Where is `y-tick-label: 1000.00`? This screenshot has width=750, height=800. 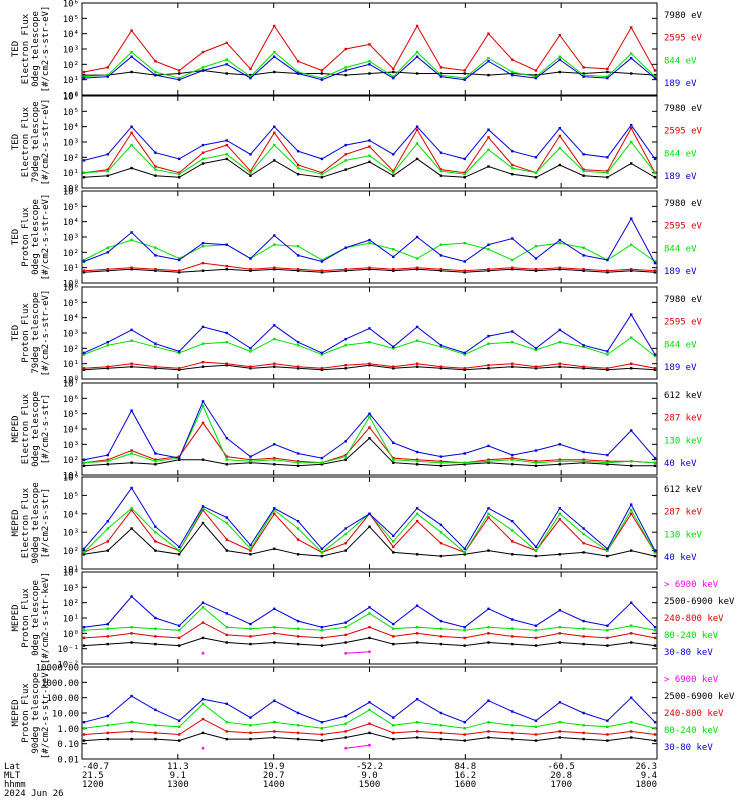
y-tick-label: 1000.00 is located at coordinates (60, 684).